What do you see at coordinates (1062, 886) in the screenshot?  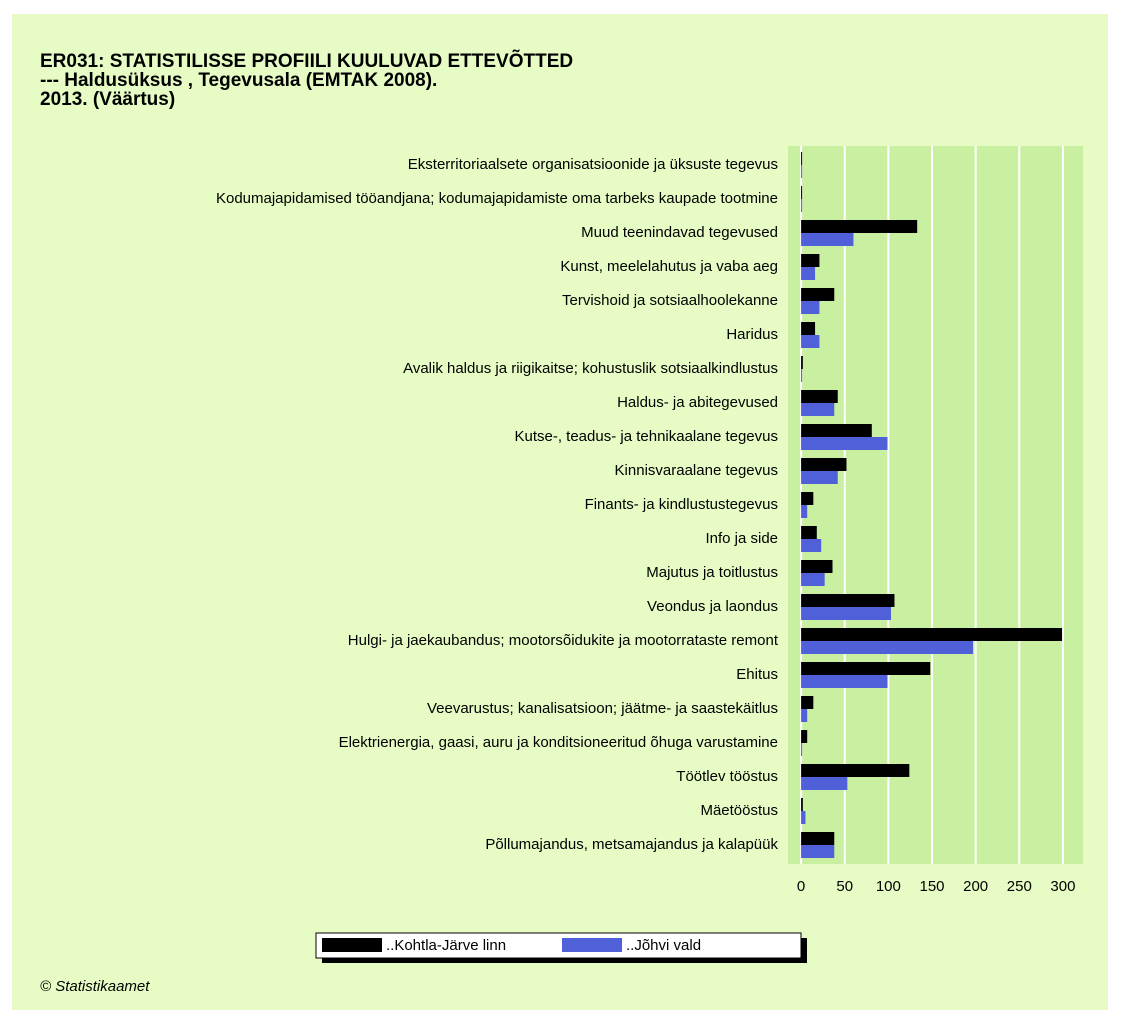 I see `x-tick-label: 300` at bounding box center [1062, 886].